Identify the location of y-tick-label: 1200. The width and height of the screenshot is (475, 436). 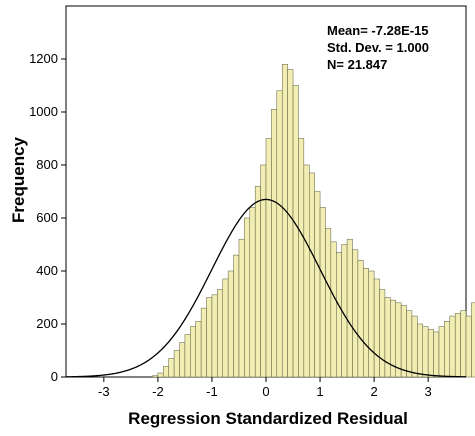
(43, 58).